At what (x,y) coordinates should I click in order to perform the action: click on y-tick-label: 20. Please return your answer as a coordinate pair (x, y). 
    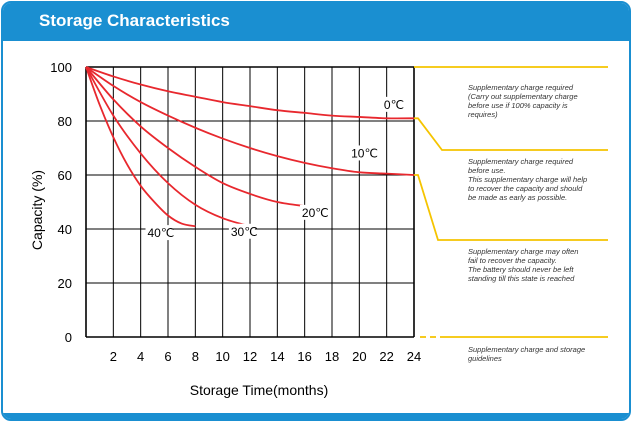
    Looking at the image, I should click on (65, 283).